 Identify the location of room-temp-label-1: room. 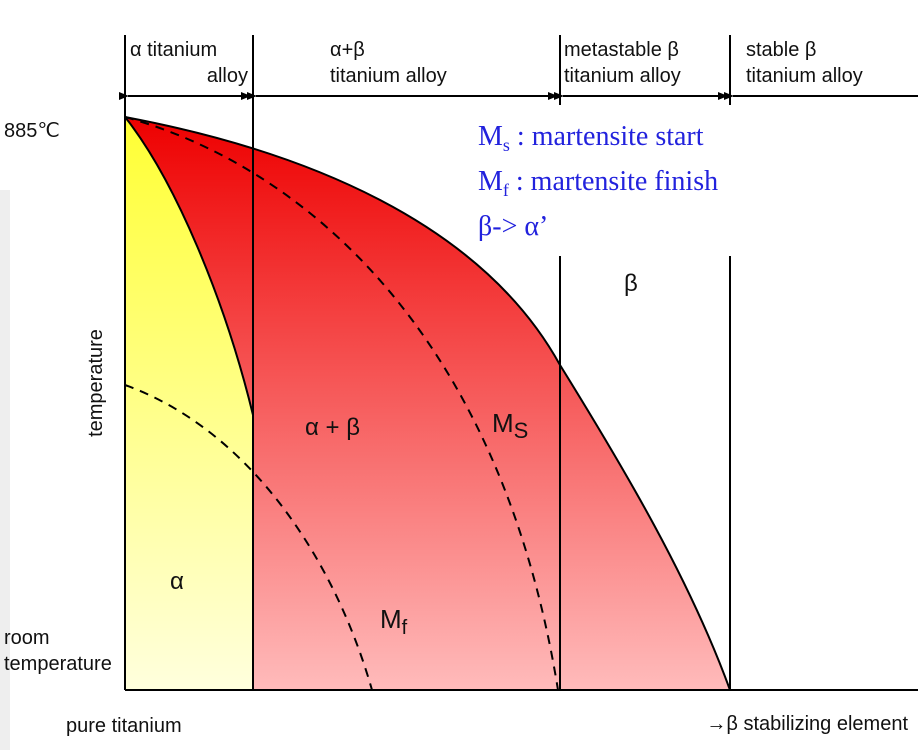
(27, 638).